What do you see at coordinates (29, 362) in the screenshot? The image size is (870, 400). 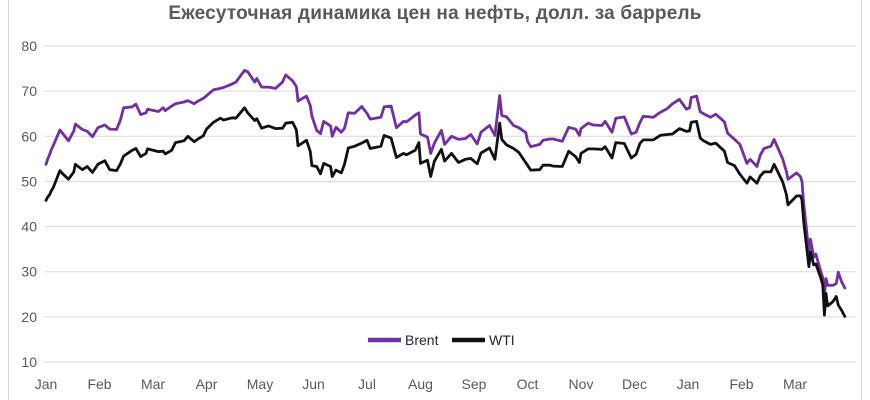 I see `y-tick-label: 10` at bounding box center [29, 362].